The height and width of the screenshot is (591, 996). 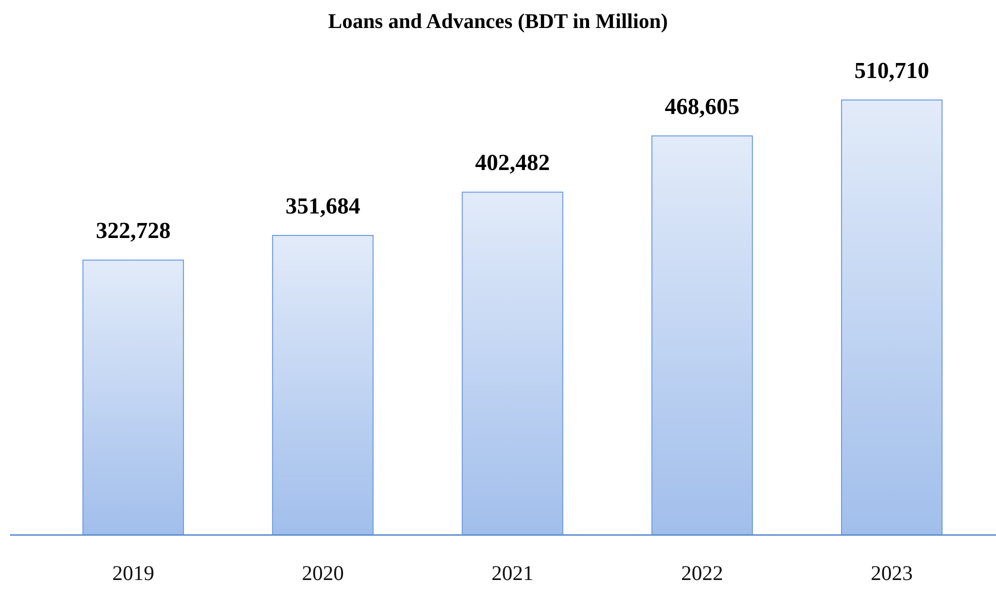 I want to click on data-label: 322,728, so click(x=133, y=231).